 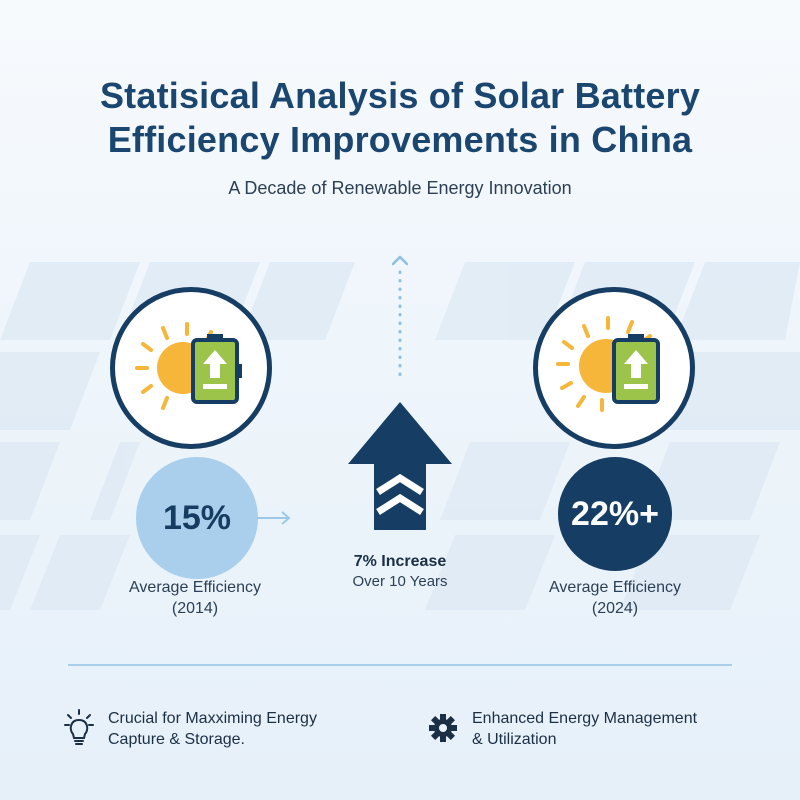 What do you see at coordinates (400, 188) in the screenshot?
I see `page-subtitle: A Decade of Renewable Energy Innovation` at bounding box center [400, 188].